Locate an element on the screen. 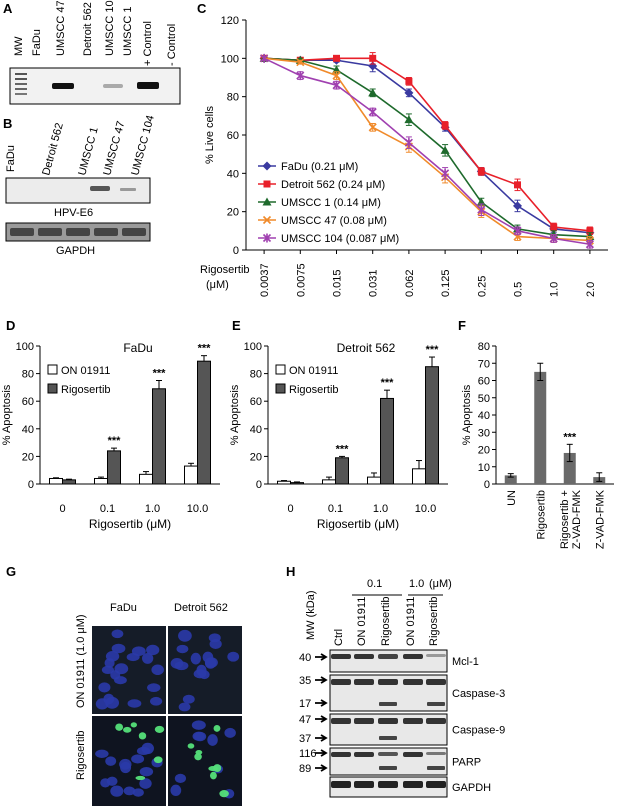 The image size is (620, 812). y-tick-label: 50 is located at coordinates (484, 399).